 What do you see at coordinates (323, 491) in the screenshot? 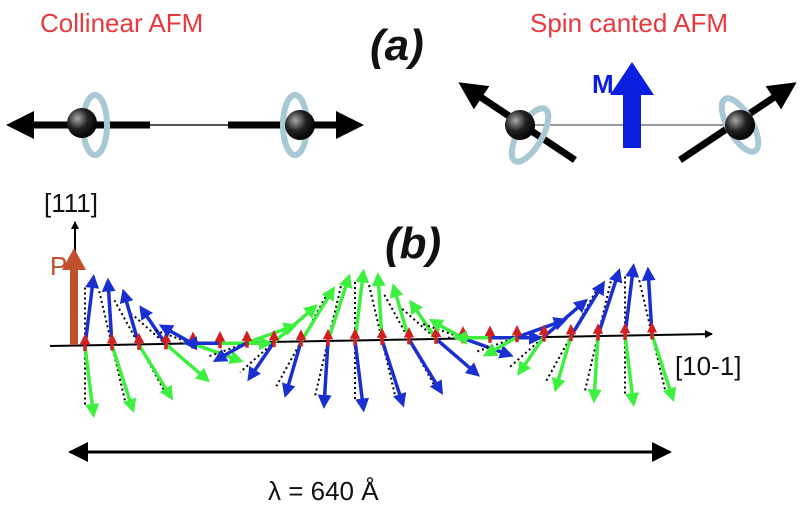
I see `wavelength-label: λ = 640 Å` at bounding box center [323, 491].